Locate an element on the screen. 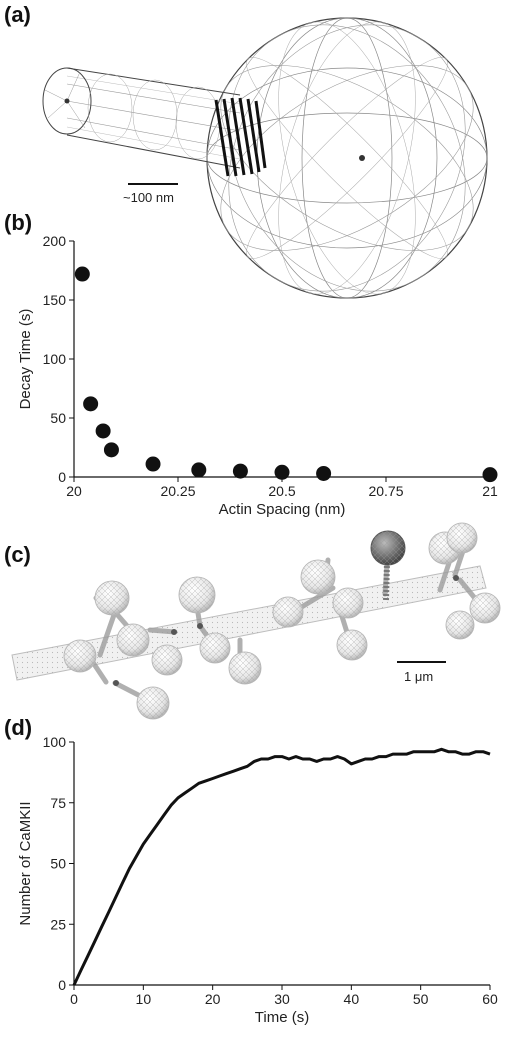  panel-a-scale-label: ~100 nm is located at coordinates (148, 197).